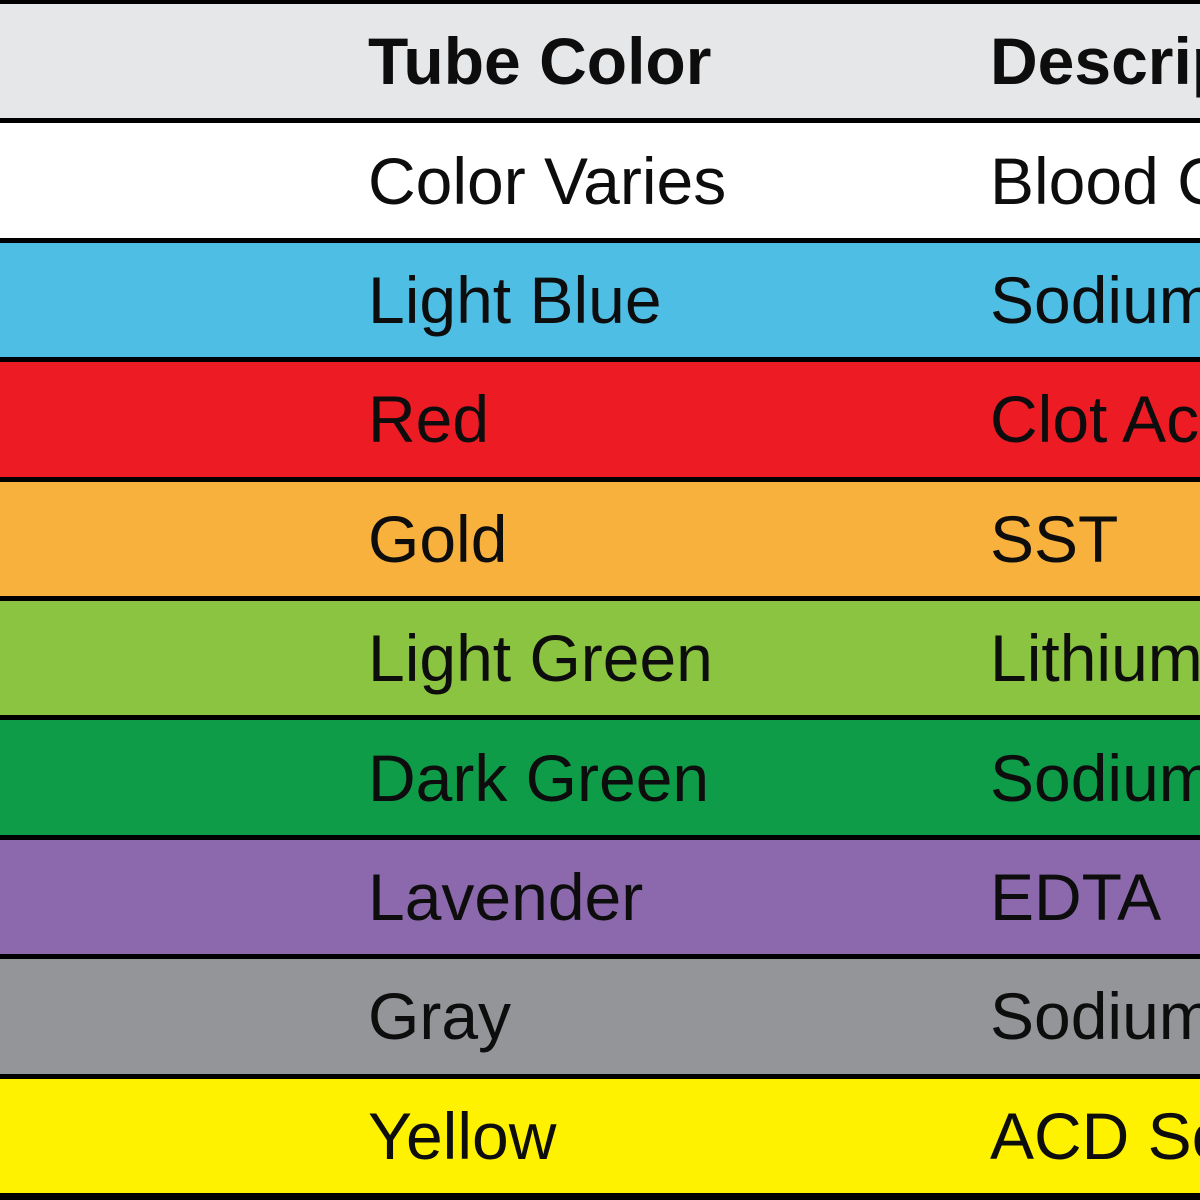 The image size is (1200, 1200). What do you see at coordinates (1054, 538) in the screenshot?
I see `description-cell: SST` at bounding box center [1054, 538].